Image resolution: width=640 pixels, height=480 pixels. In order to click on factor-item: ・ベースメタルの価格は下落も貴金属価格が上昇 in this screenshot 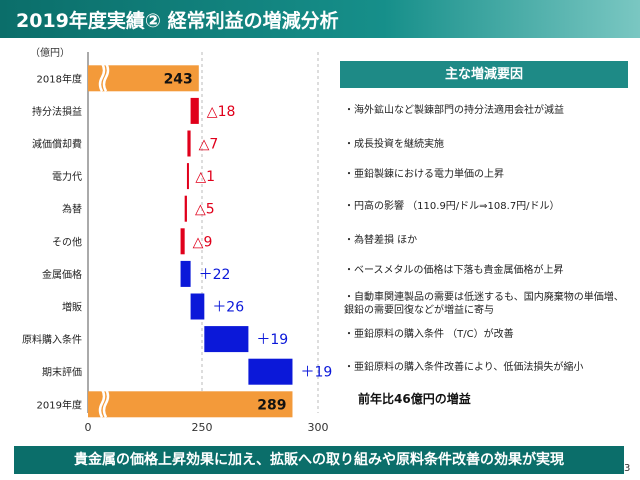, I will do `click(454, 270)`.